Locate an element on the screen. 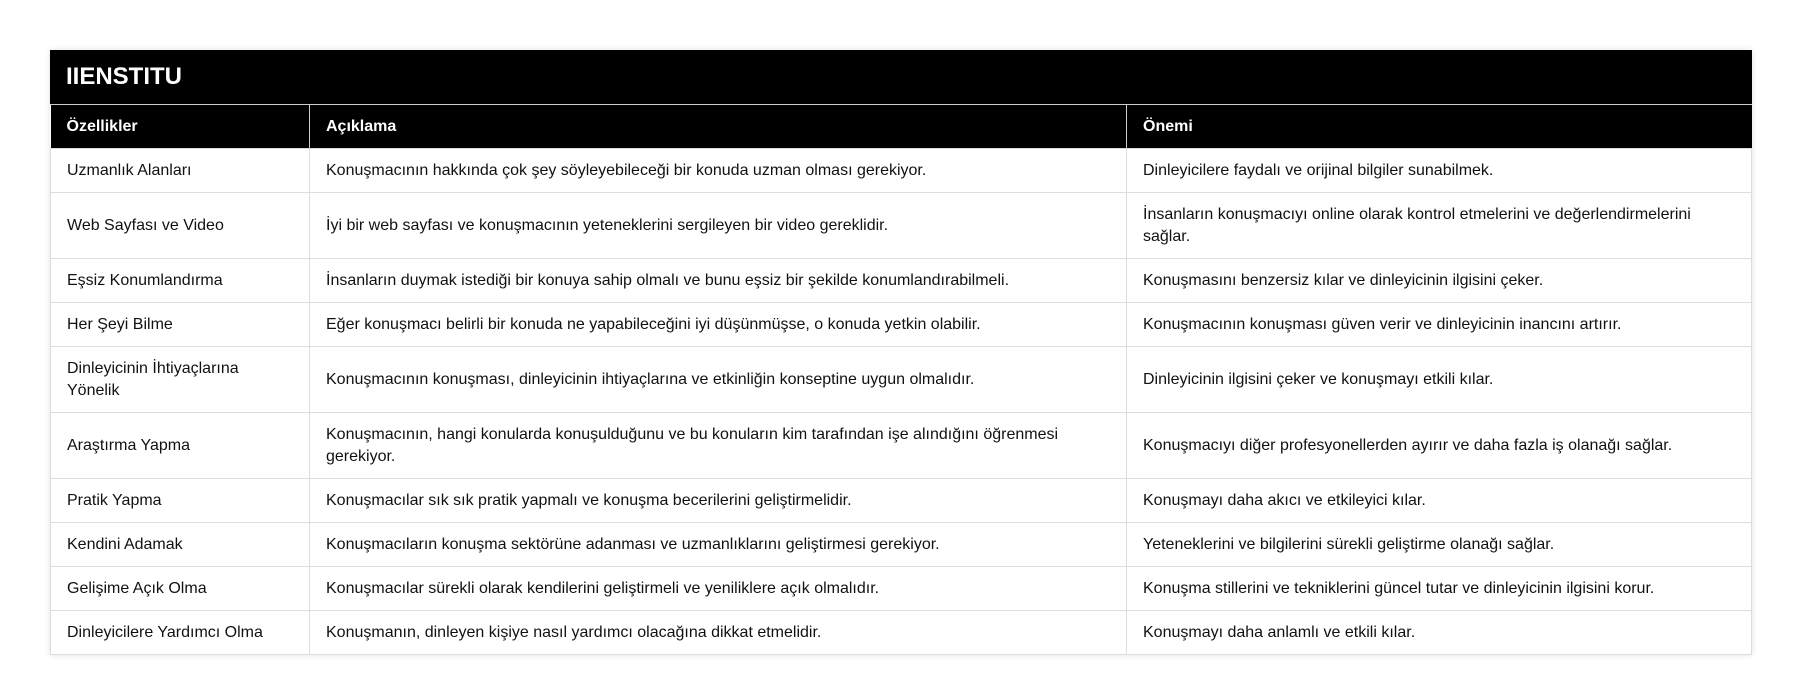  feature-cell: Dinleyicinin İhtiyaçlarına Yönelik is located at coordinates (180, 379).